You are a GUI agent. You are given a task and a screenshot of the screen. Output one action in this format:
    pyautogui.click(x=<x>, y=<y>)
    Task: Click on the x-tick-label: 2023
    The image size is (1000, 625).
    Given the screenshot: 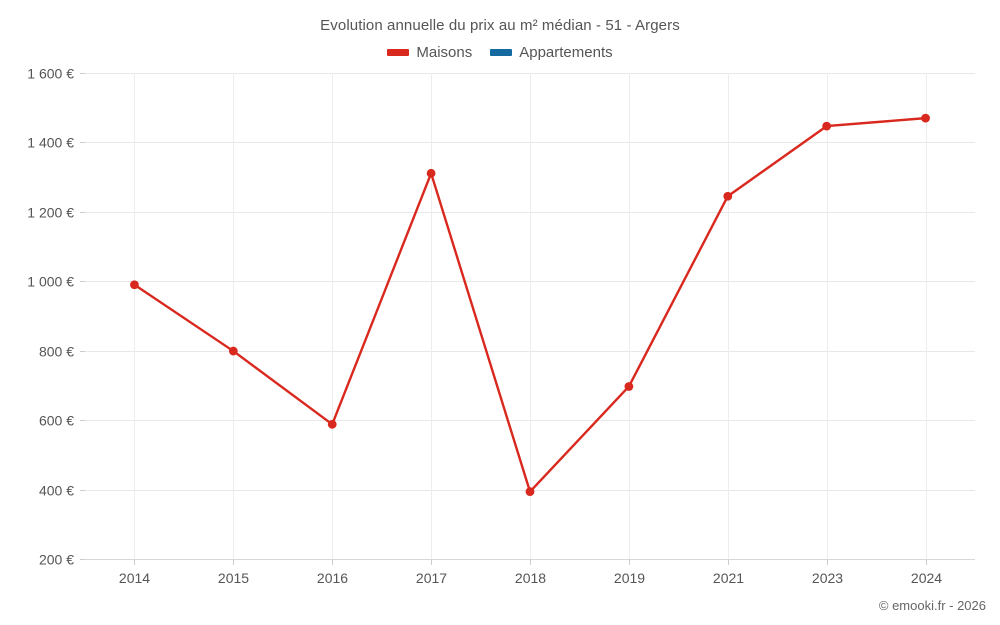 What is the action you would take?
    pyautogui.click(x=827, y=578)
    